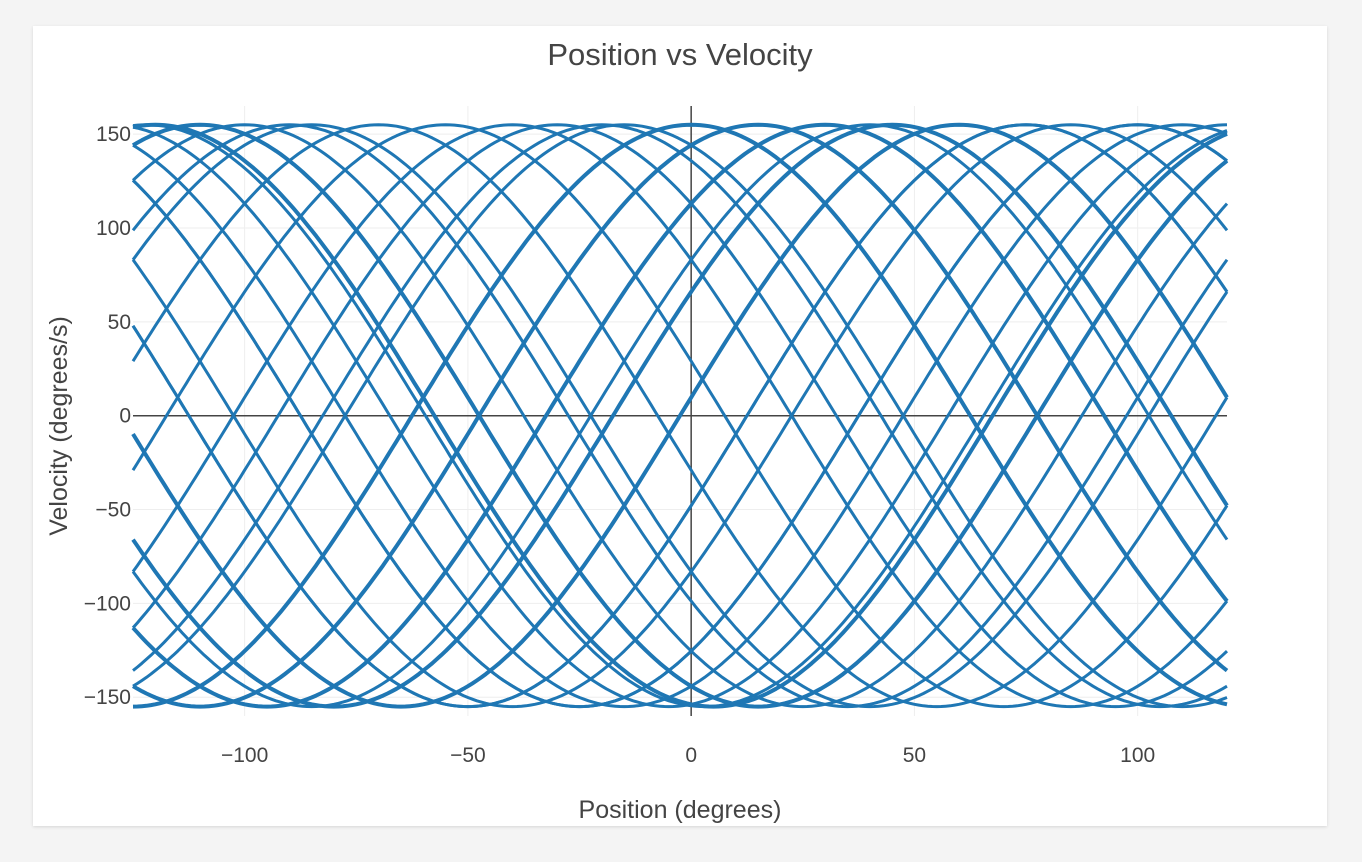 Image resolution: width=1362 pixels, height=862 pixels. I want to click on y-tick-label: 50, so click(119, 322).